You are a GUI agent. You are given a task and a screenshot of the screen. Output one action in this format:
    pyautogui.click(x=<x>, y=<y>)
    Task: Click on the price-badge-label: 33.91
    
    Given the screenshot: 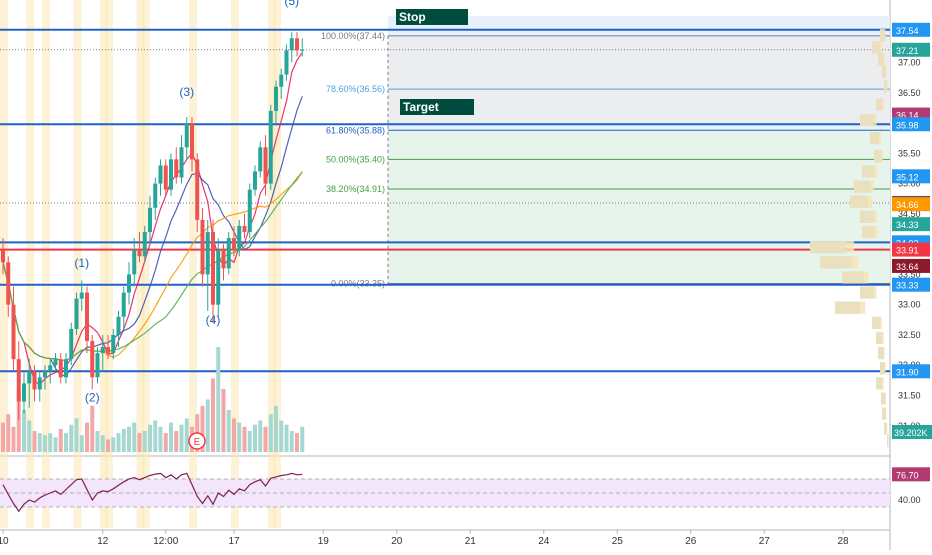 What is the action you would take?
    pyautogui.click(x=907, y=251)
    